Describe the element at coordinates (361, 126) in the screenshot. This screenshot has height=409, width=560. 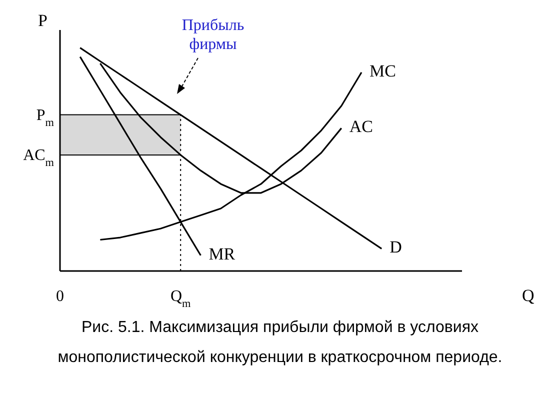
I see `series-label: AC` at that location.